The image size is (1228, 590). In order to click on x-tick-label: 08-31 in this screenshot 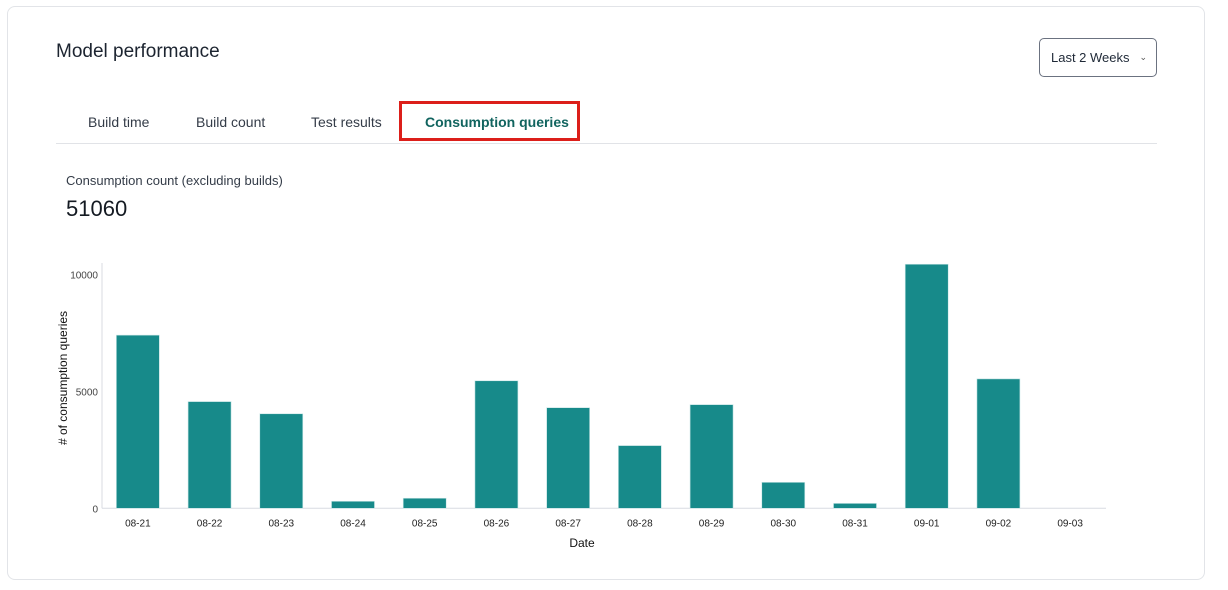, I will do `click(855, 523)`.